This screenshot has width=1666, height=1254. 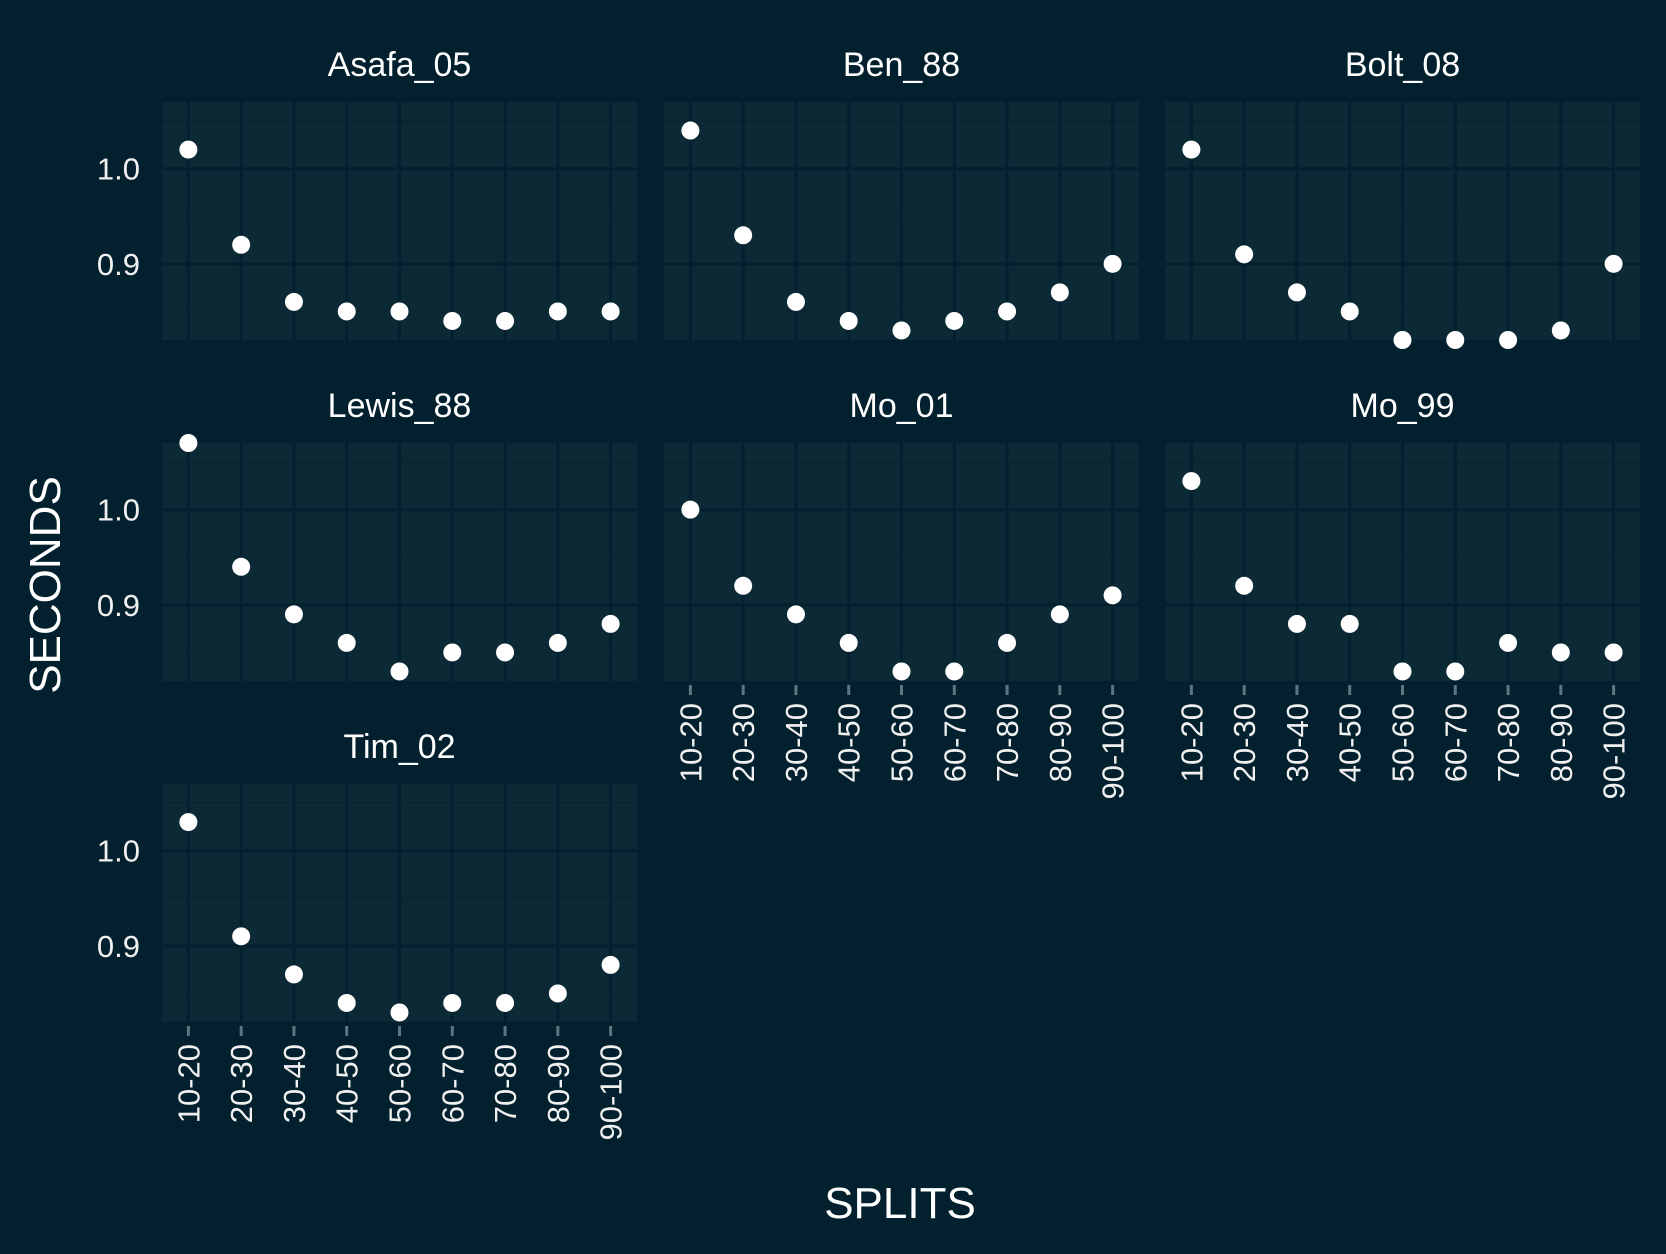 What do you see at coordinates (400, 65) in the screenshot?
I see `facet-title: Asafa_05` at bounding box center [400, 65].